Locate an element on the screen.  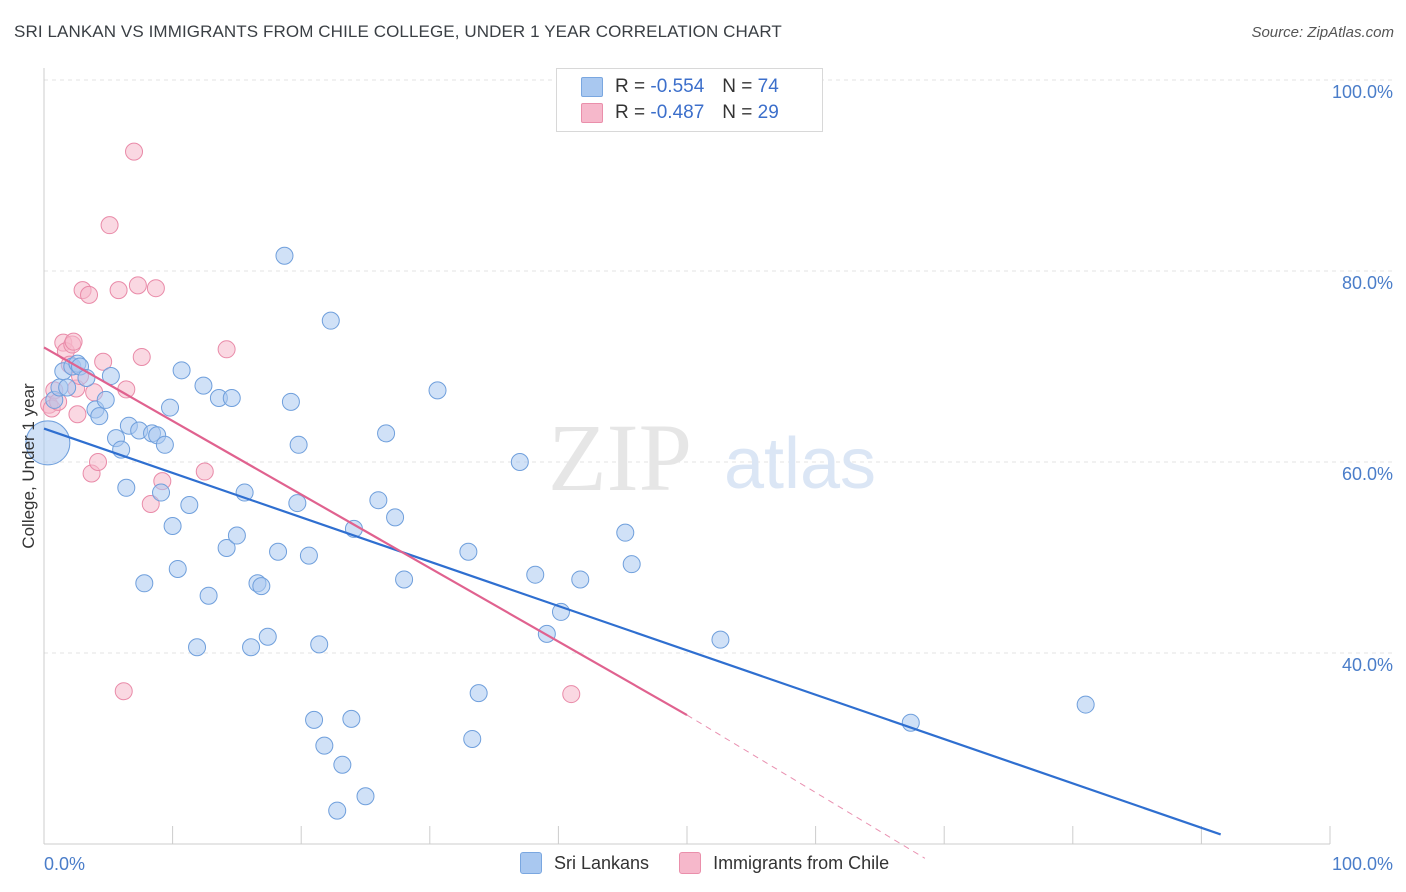
watermark-atlas: atlas is located at coordinates (800, 464).